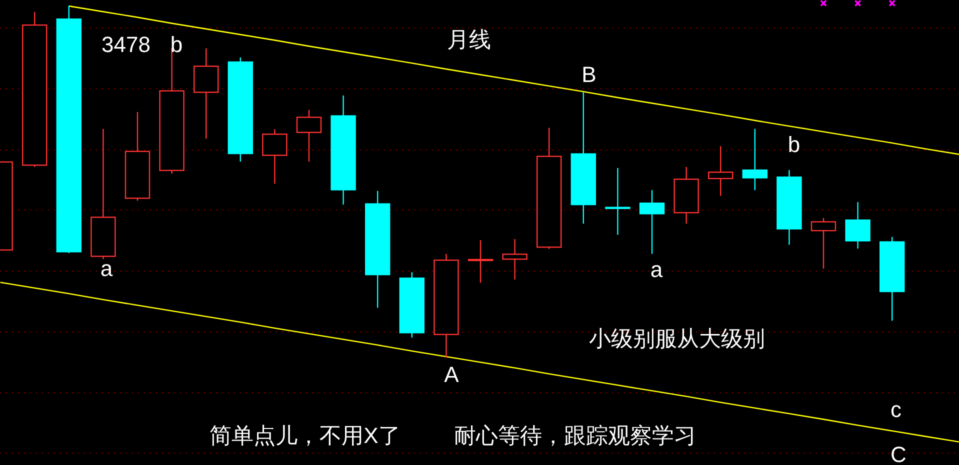 This screenshot has width=959, height=465. What do you see at coordinates (126, 44) in the screenshot?
I see `annotation: 3478` at bounding box center [126, 44].